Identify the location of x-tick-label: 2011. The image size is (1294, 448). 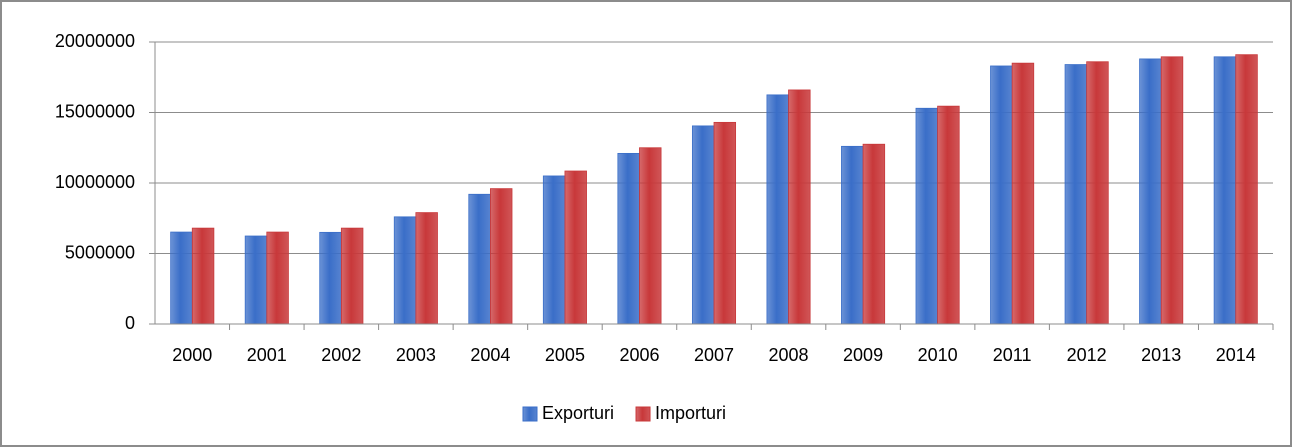
(1012, 355).